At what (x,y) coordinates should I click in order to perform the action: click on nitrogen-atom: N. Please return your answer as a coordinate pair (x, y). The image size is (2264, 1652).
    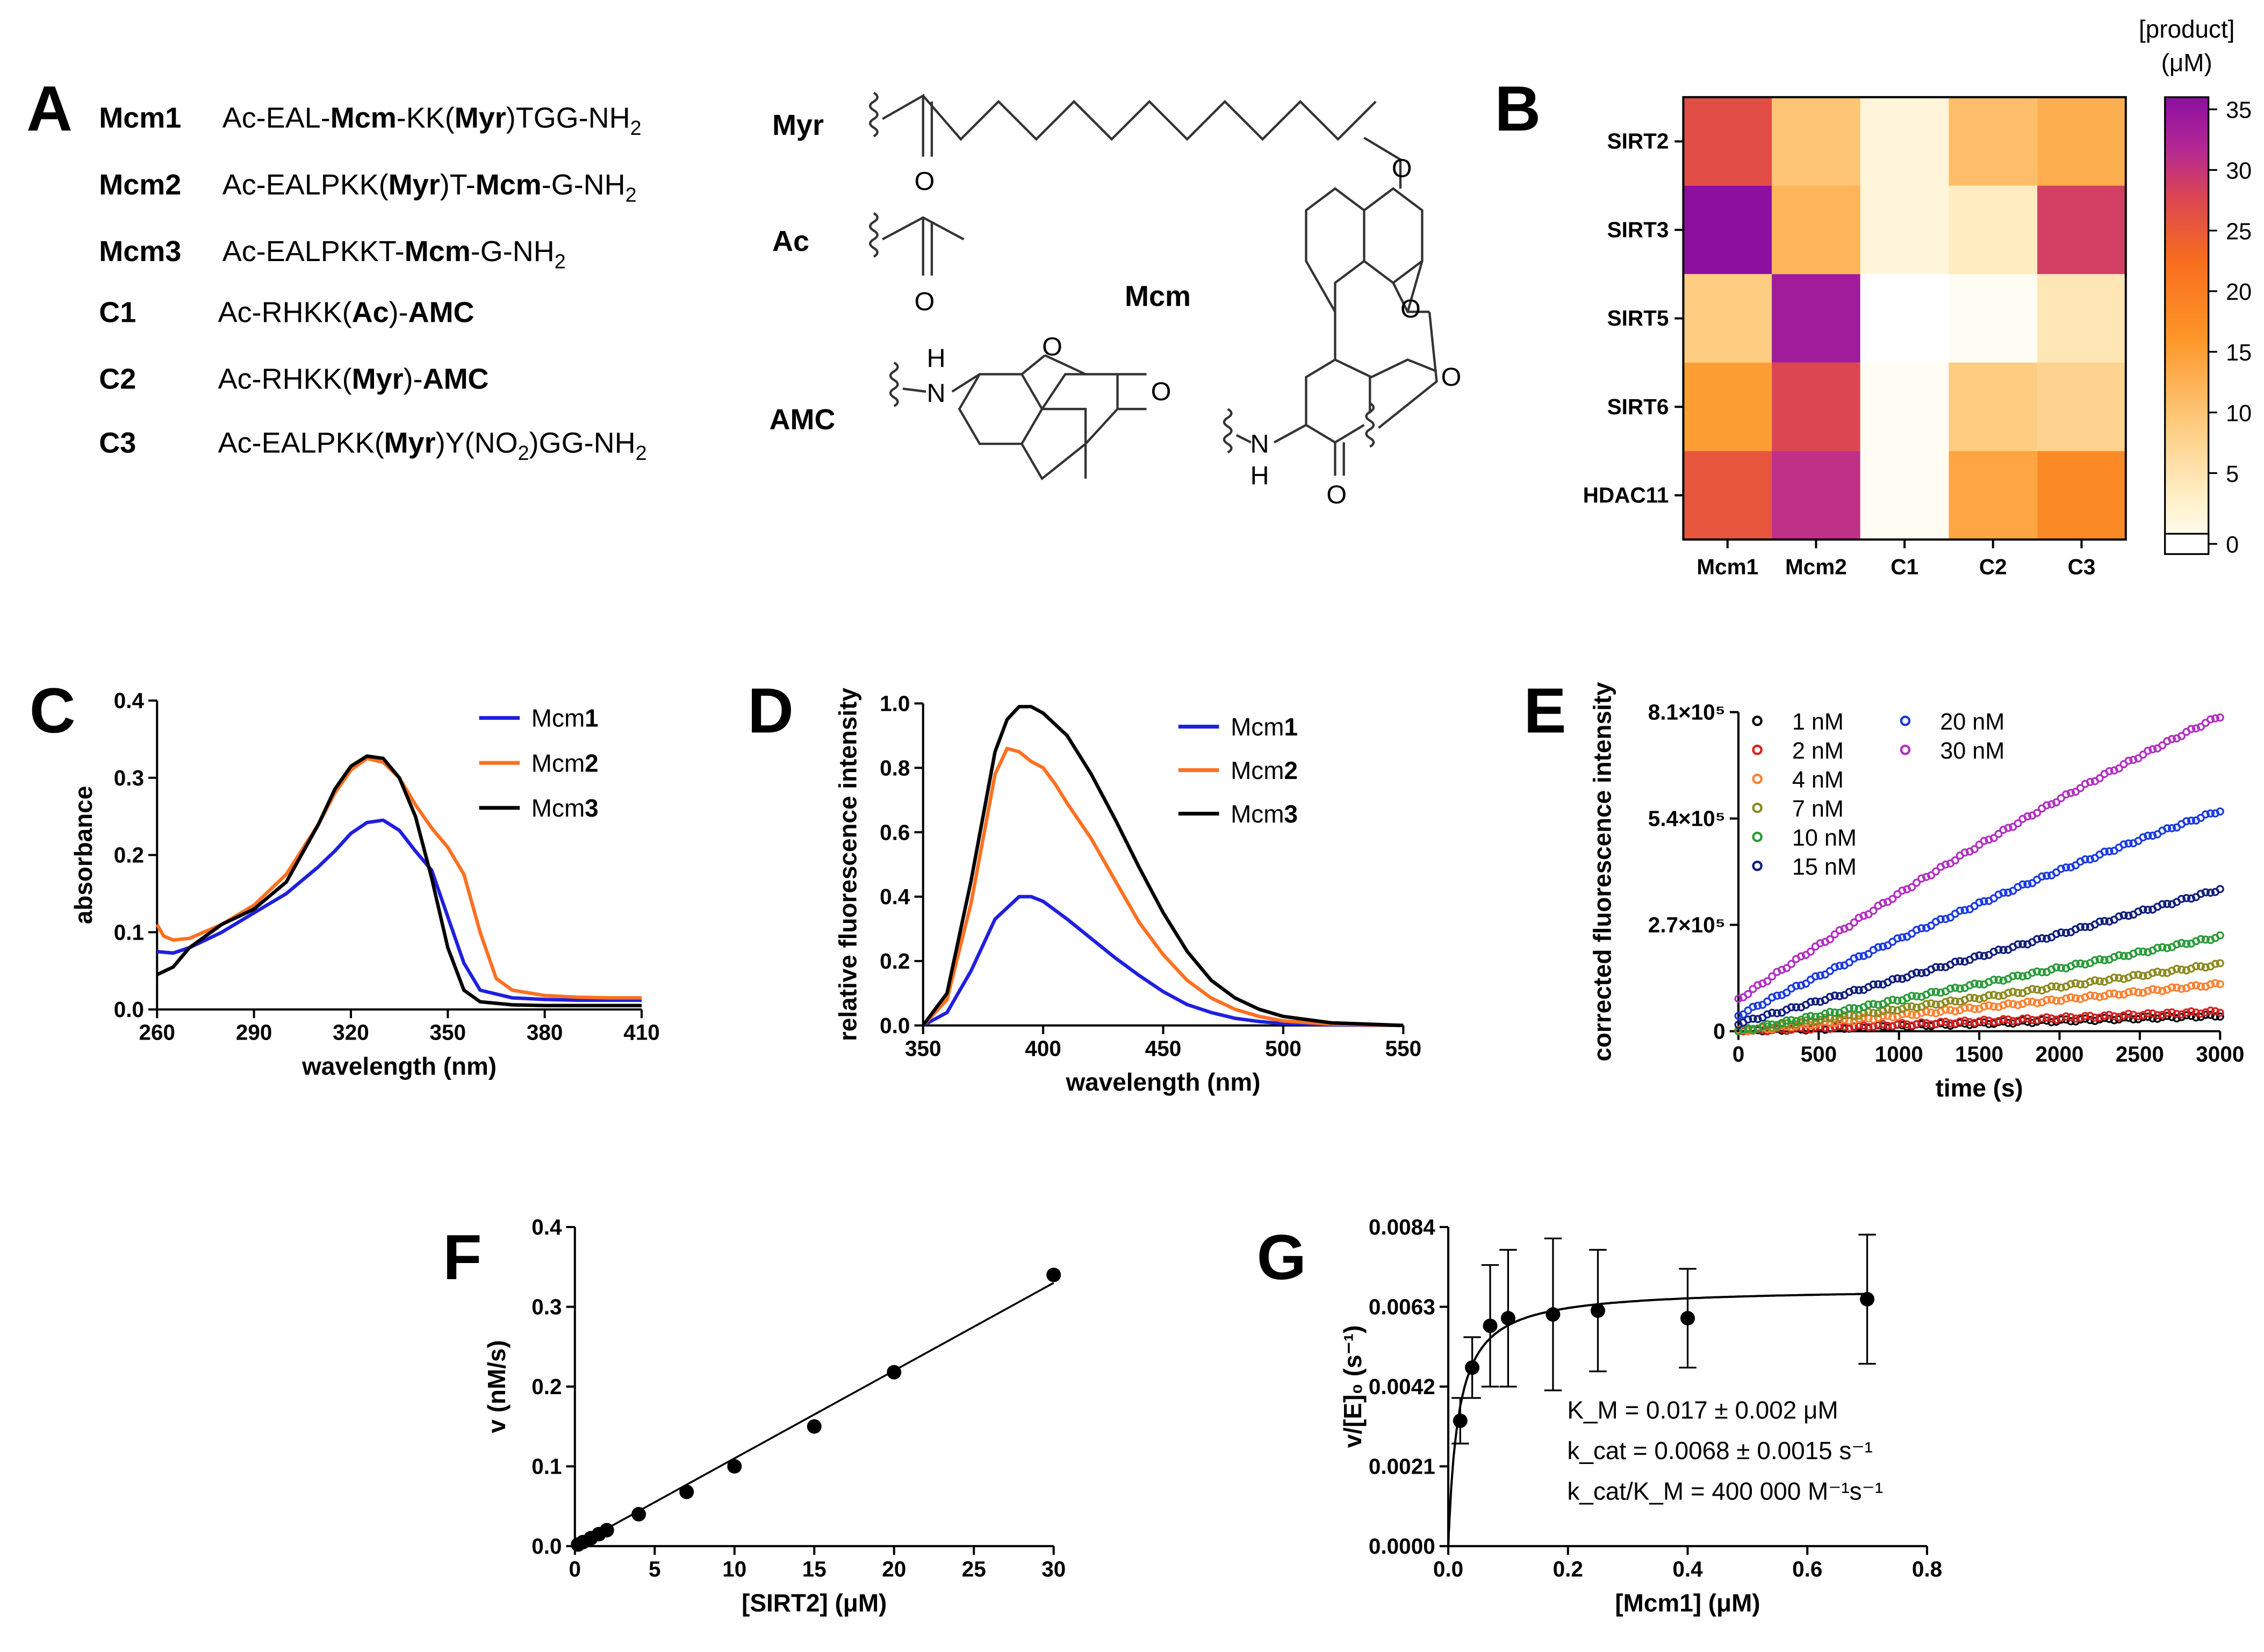
    Looking at the image, I should click on (935, 394).